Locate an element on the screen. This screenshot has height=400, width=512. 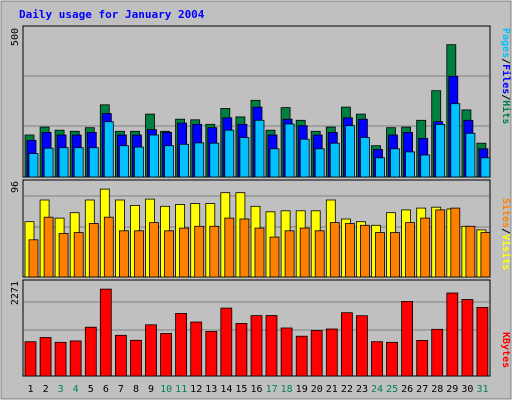
x-tick-label-25: 25 is located at coordinates (392, 389).